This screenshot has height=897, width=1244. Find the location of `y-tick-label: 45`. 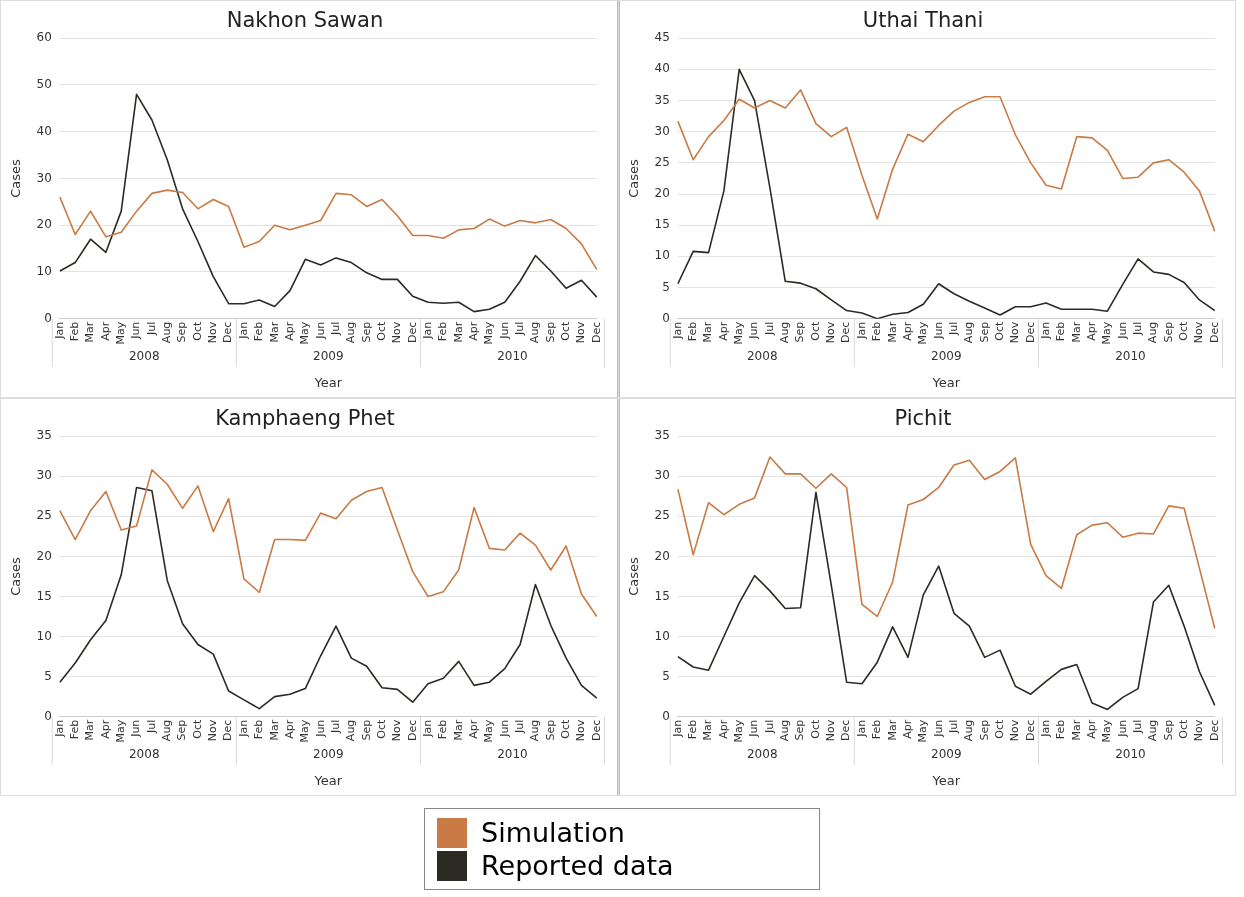

y-tick-label: 45 is located at coordinates (662, 37).